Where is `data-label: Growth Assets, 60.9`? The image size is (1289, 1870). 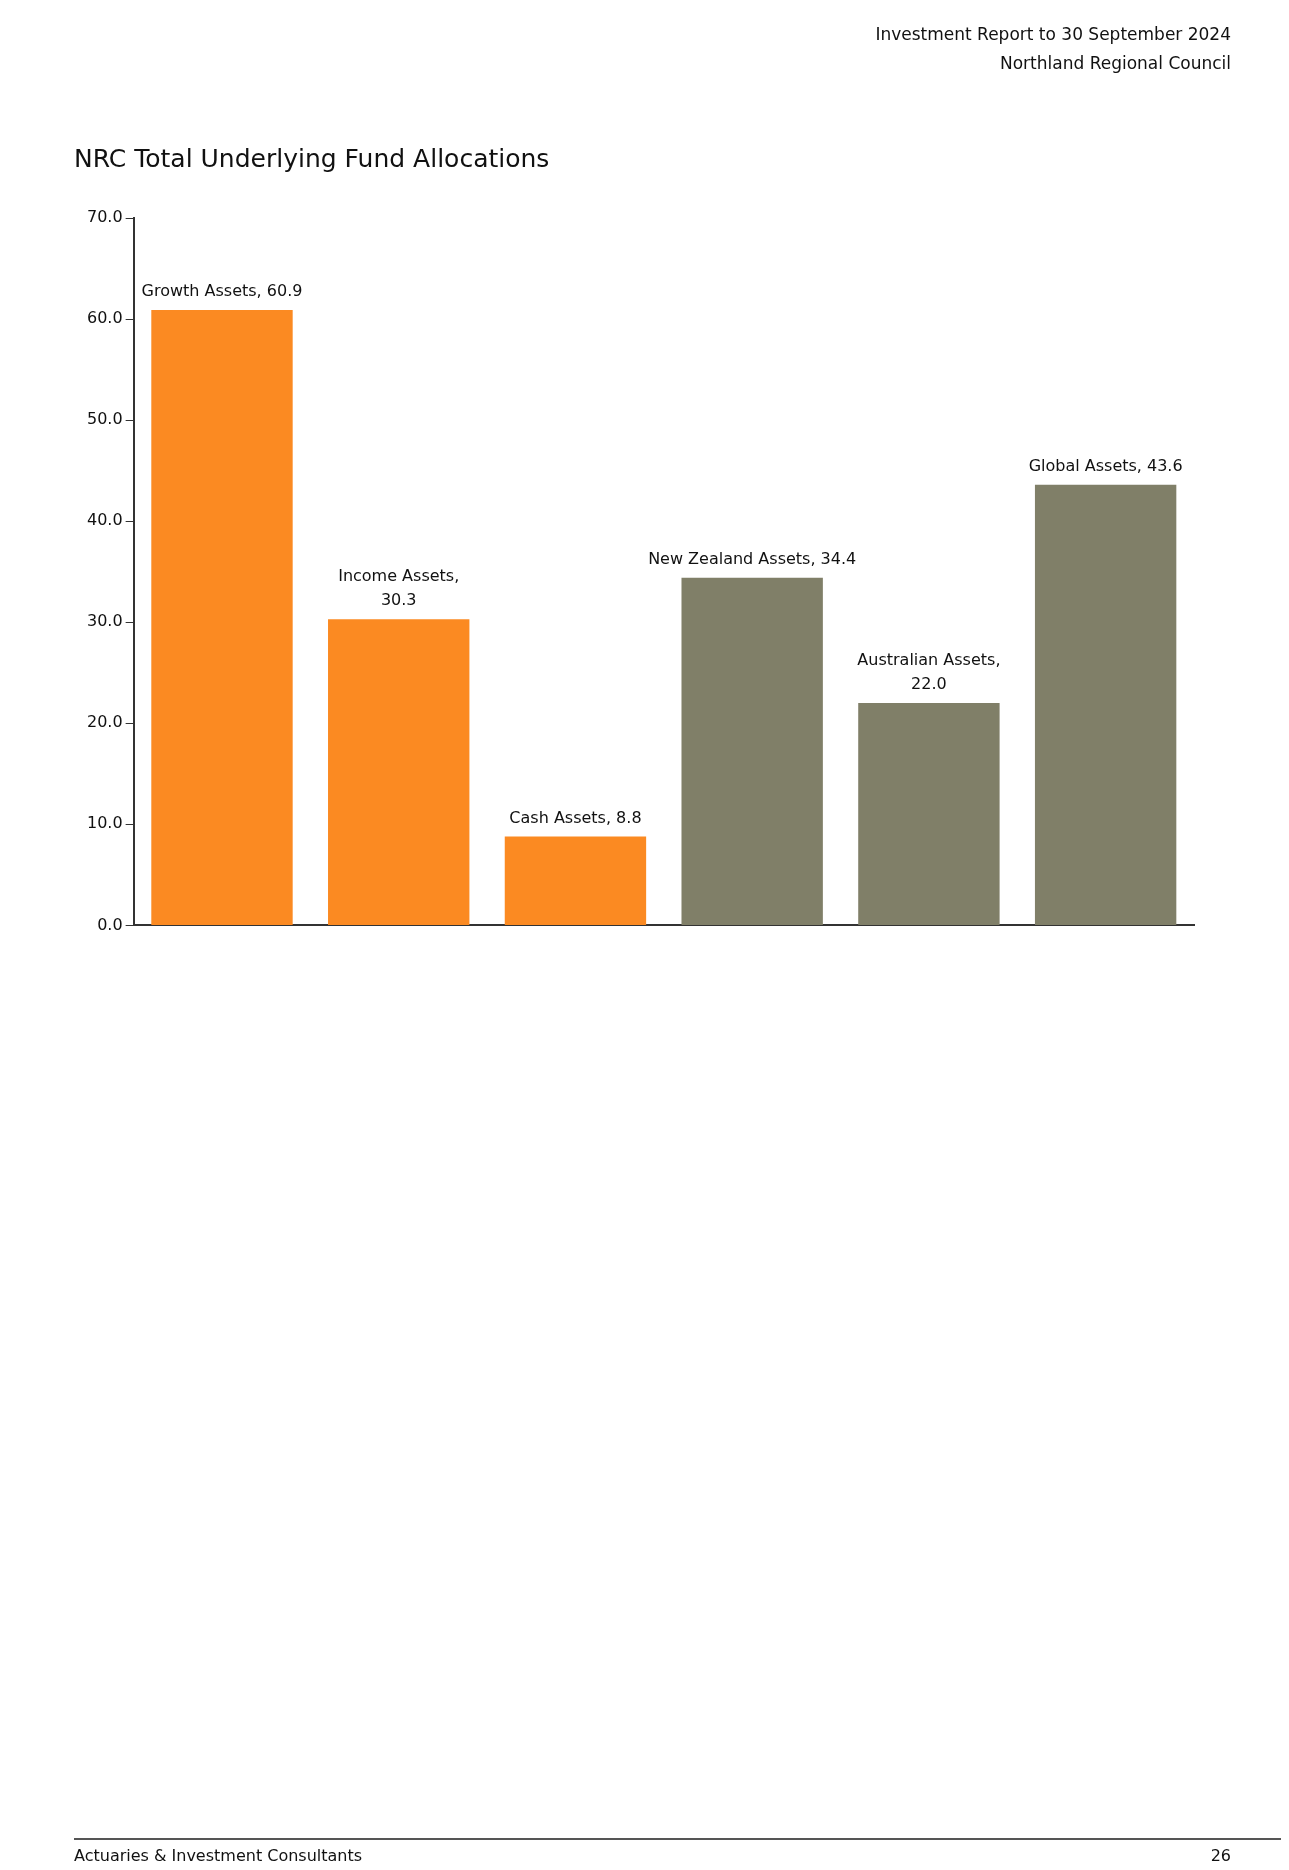
data-label: Growth Assets, 60.9 is located at coordinates (222, 291).